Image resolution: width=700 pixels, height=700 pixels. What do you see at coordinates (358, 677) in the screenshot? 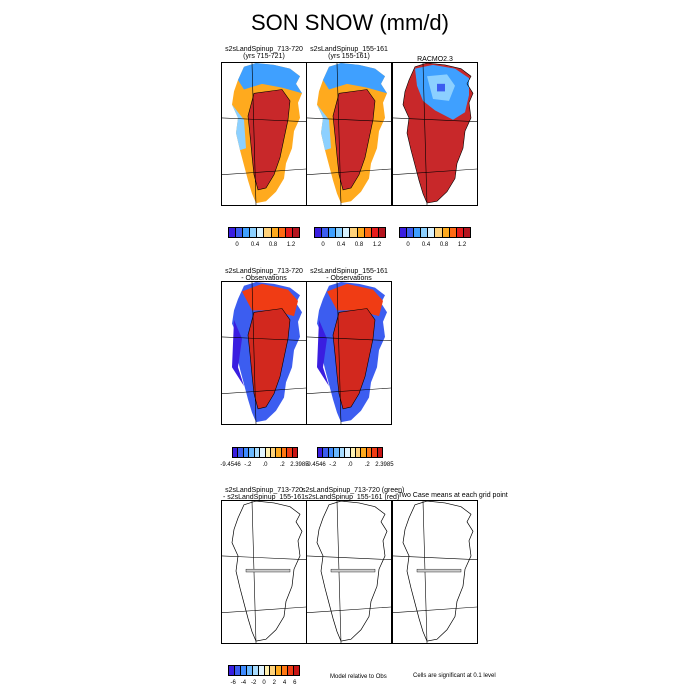
I see `note-model-relative: Model relative to Obs` at bounding box center [358, 677].